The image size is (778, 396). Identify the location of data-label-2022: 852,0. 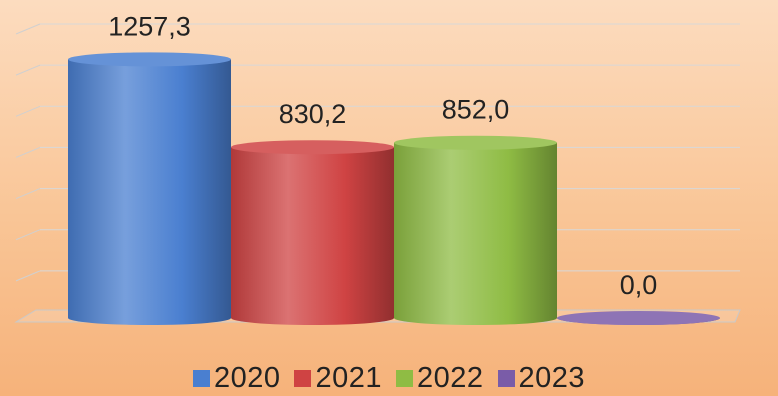
(476, 110).